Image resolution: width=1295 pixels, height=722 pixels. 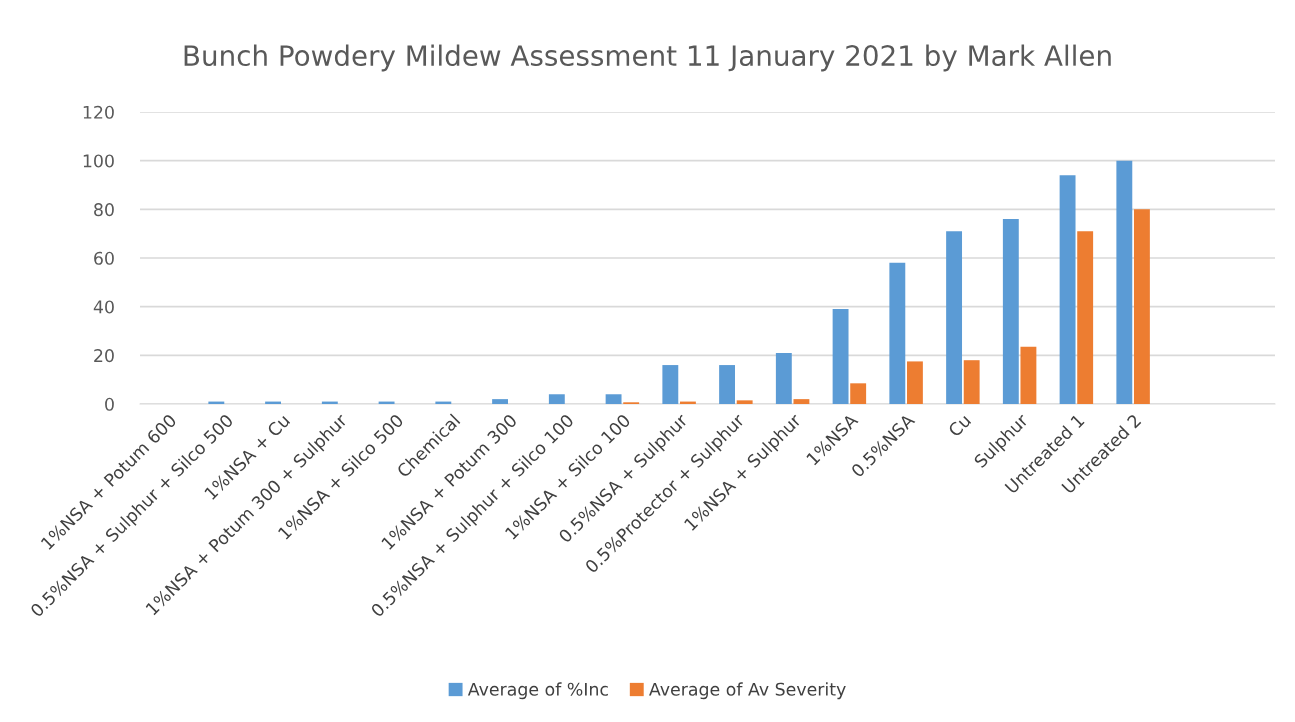 What do you see at coordinates (104, 356) in the screenshot?
I see `y-tick-label: 20` at bounding box center [104, 356].